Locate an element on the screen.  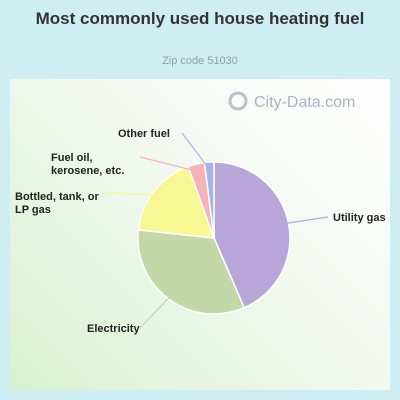
pie-slice-electricity is located at coordinates (191, 272).